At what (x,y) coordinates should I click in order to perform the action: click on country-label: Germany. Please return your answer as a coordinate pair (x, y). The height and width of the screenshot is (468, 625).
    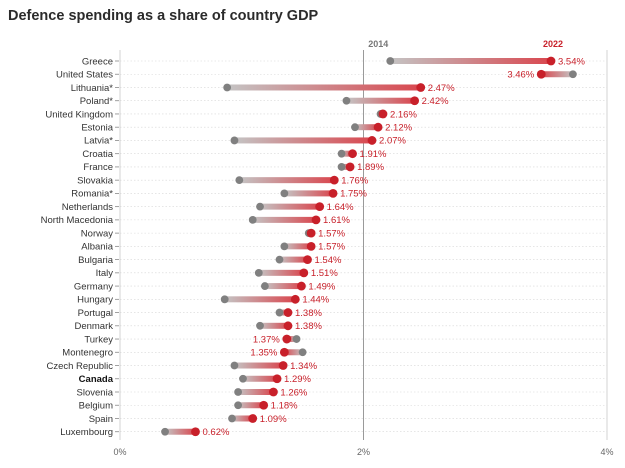
    Looking at the image, I should click on (93, 286).